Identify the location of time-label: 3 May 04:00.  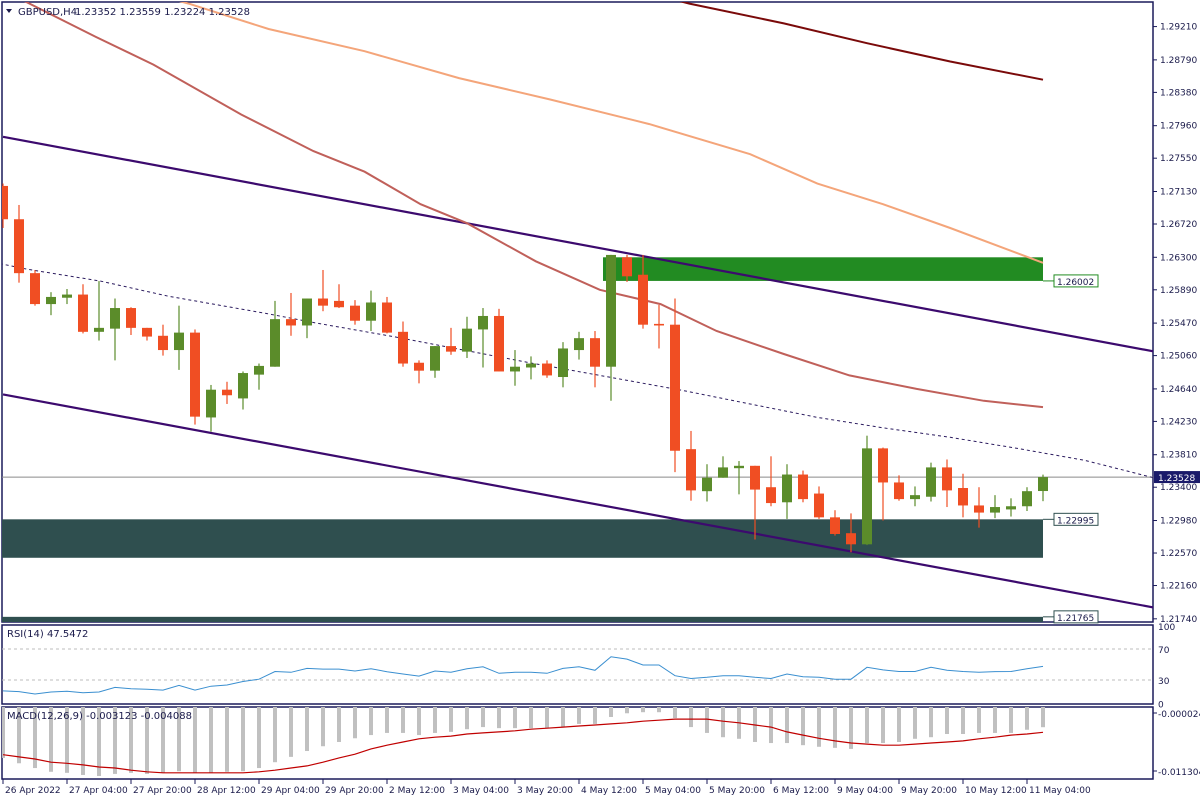
(481, 791).